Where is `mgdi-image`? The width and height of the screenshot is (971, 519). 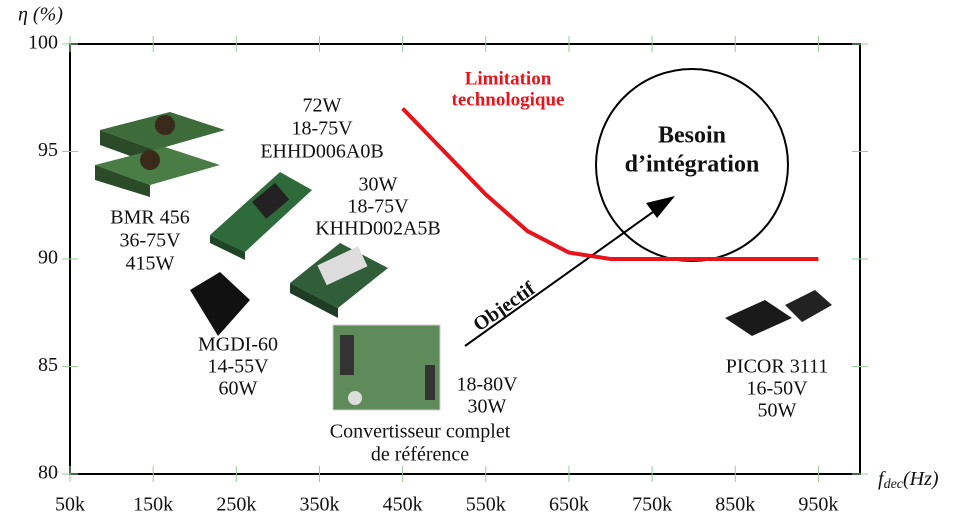 mgdi-image is located at coordinates (220, 304).